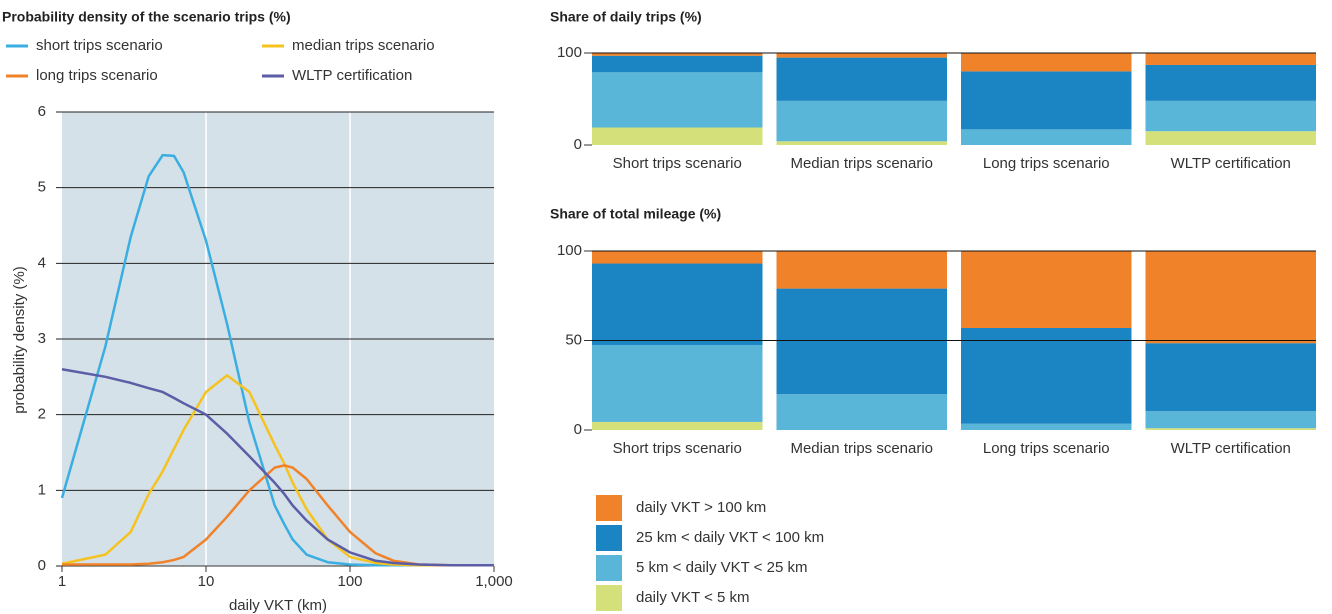 The height and width of the screenshot is (614, 1332). I want to click on y-axis-label: probability density (%), so click(19, 340).